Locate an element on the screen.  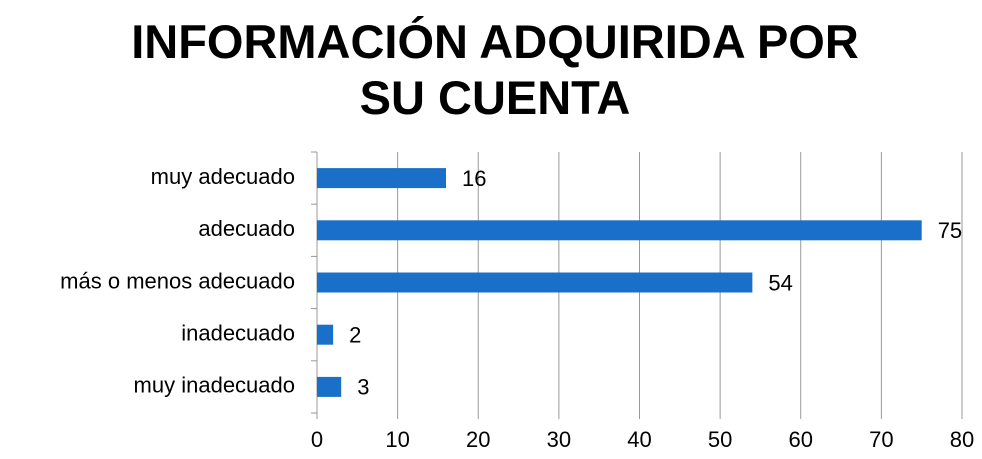
y-tick-label: muy adecuado is located at coordinates (223, 176).